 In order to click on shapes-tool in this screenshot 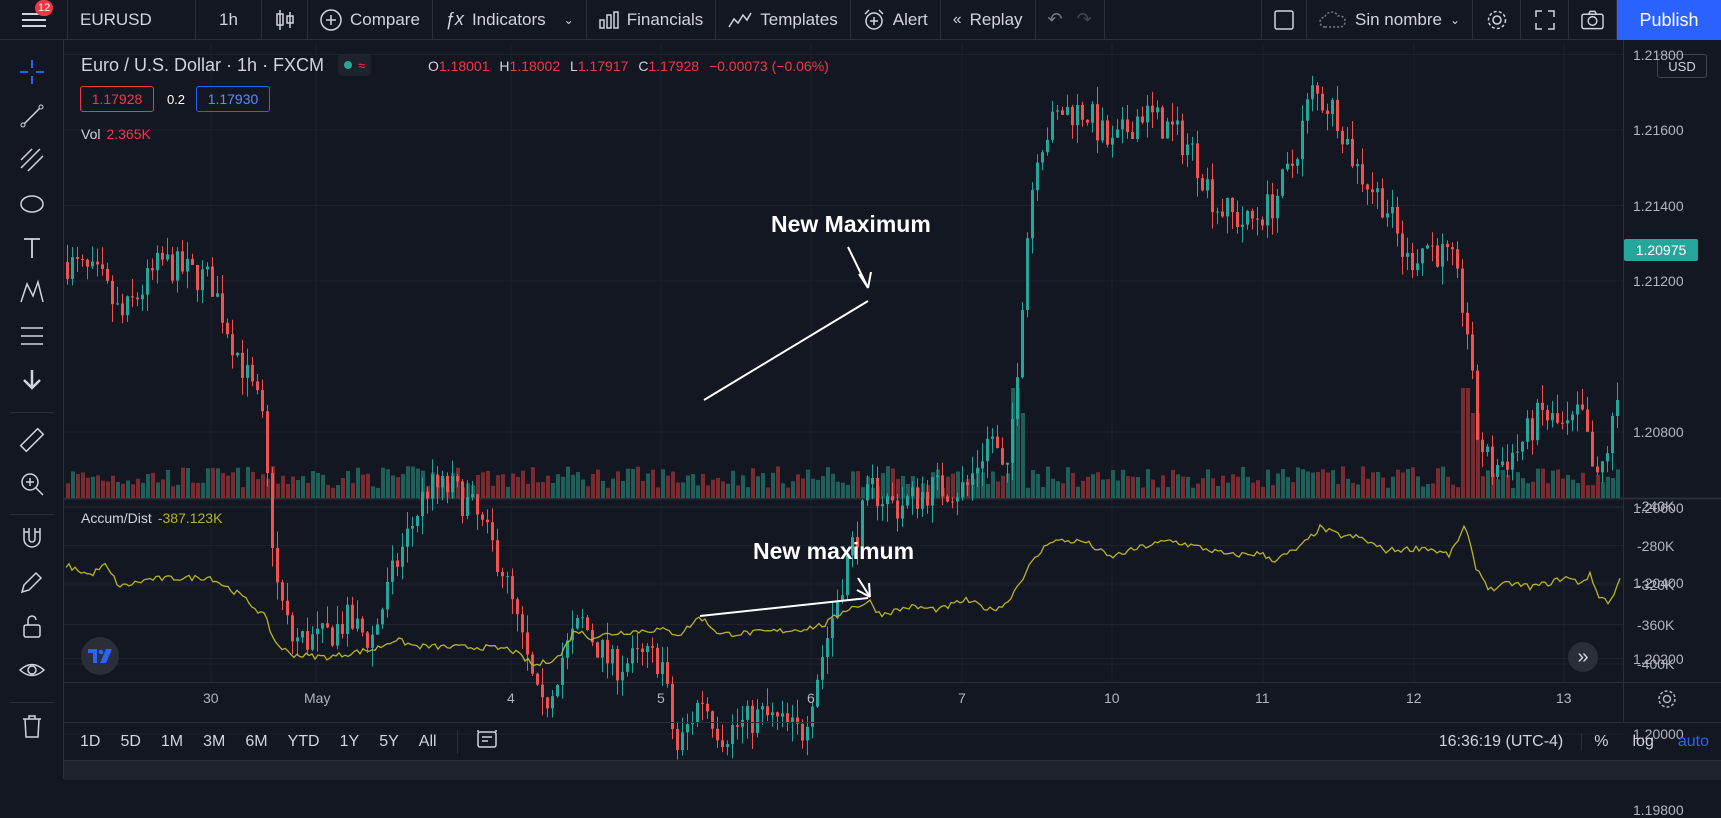, I will do `click(32, 204)`.